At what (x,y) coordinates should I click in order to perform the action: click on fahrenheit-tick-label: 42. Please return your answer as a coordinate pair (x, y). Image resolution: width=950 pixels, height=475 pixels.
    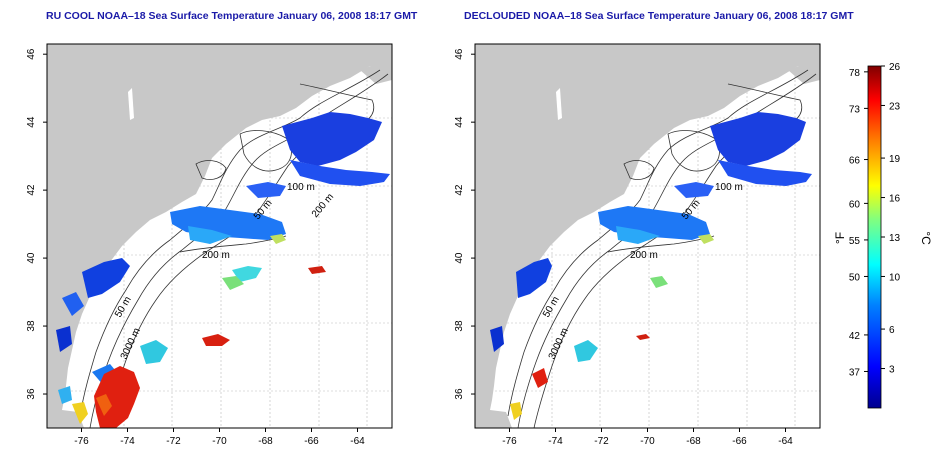
    Looking at the image, I should click on (855, 336).